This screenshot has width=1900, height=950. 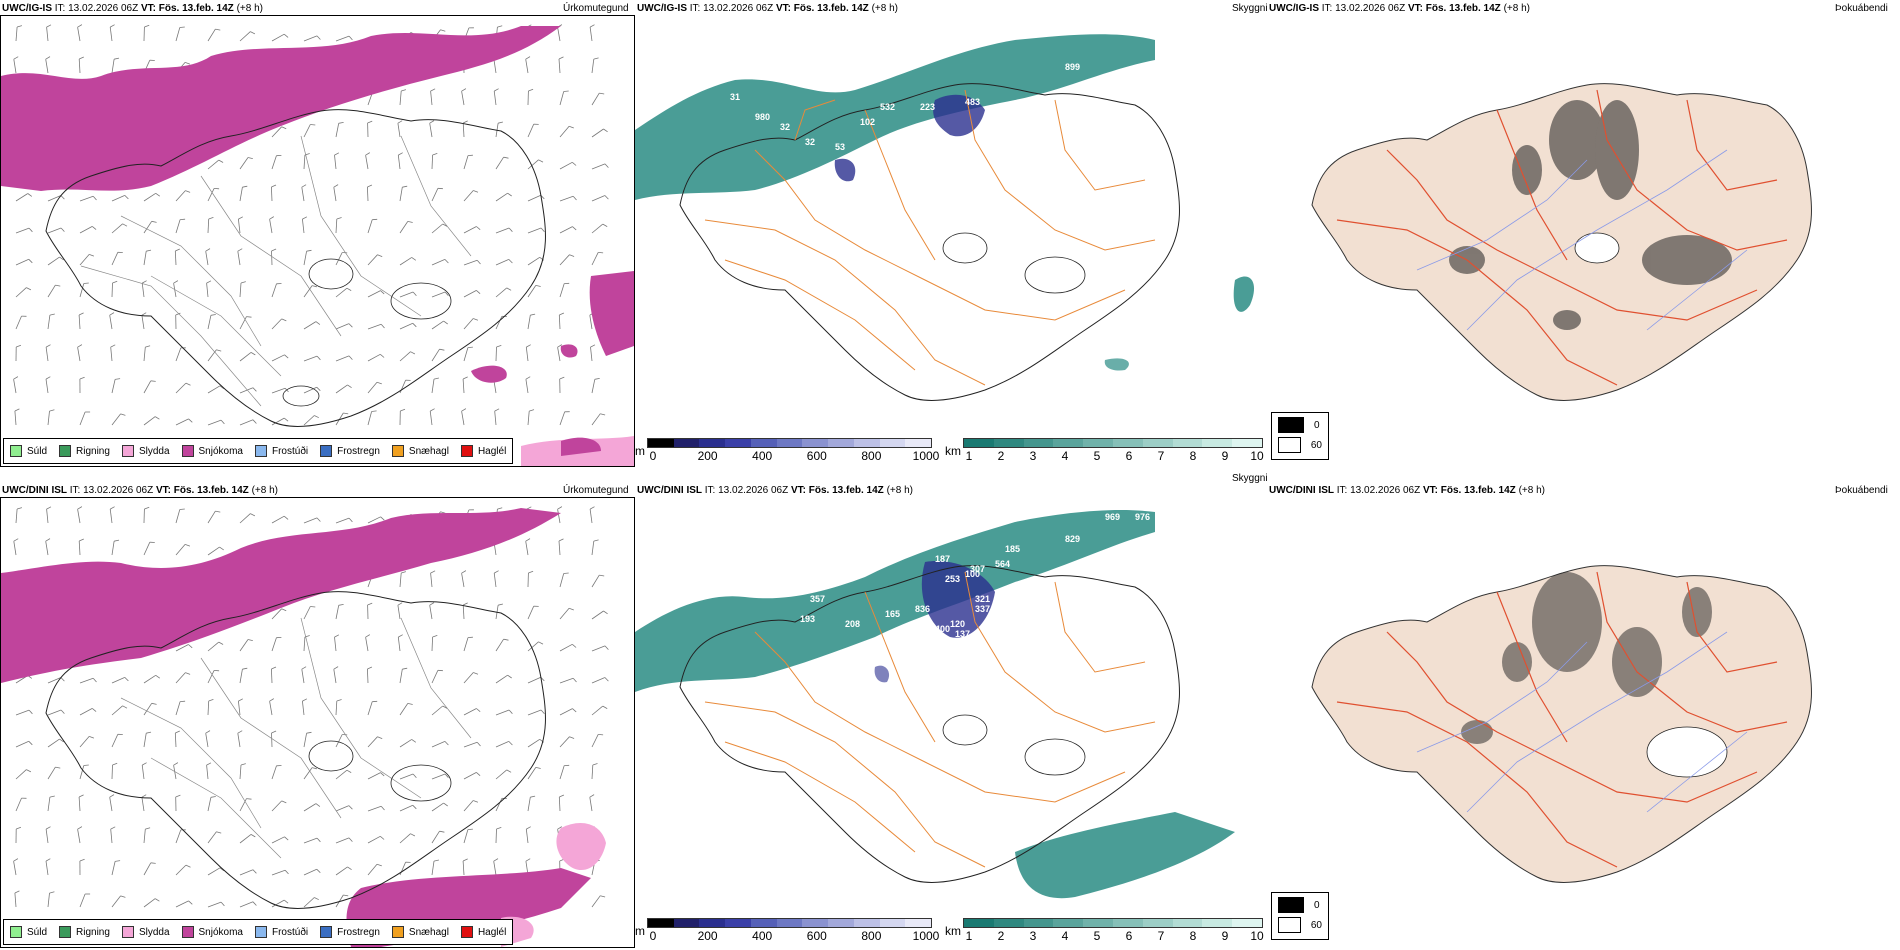 I want to click on vt-value: Fös. 13.feb. 14Z, so click(x=1463, y=8).